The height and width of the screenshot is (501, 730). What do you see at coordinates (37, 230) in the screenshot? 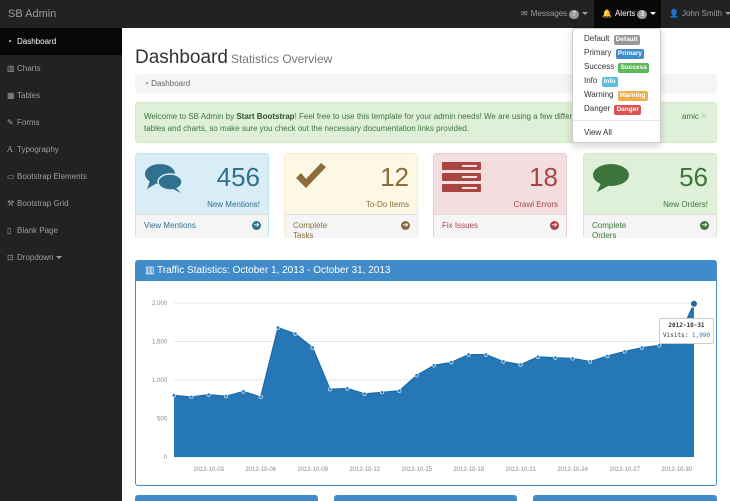
I see `sidebar-item-label: Blank Page` at bounding box center [37, 230].